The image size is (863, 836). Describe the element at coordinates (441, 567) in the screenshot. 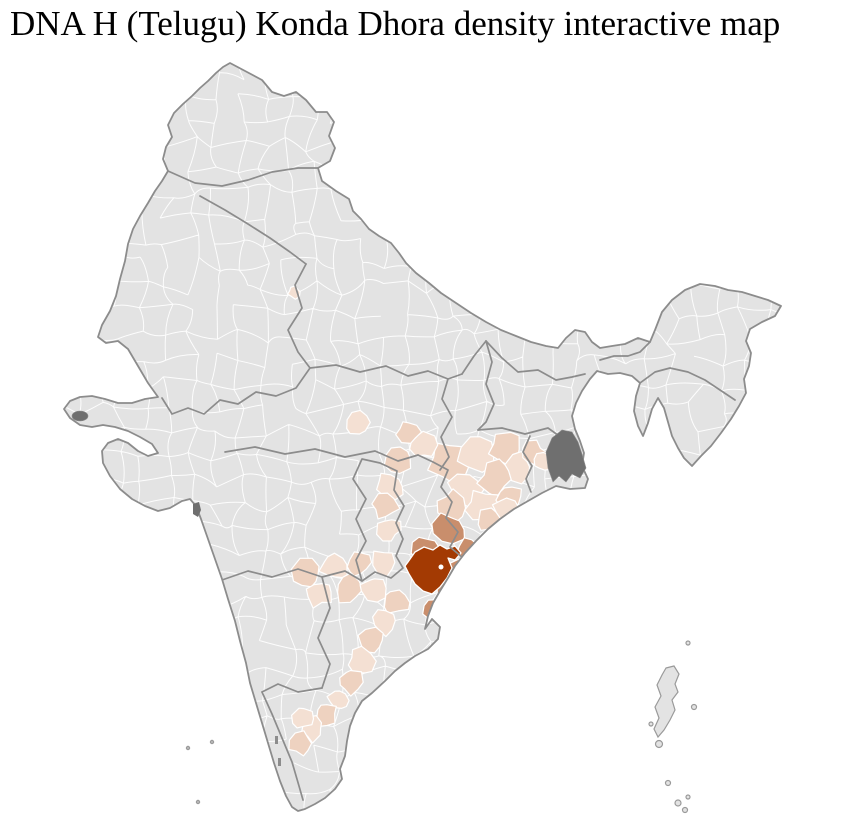

I see `district-enclave-dot` at that location.